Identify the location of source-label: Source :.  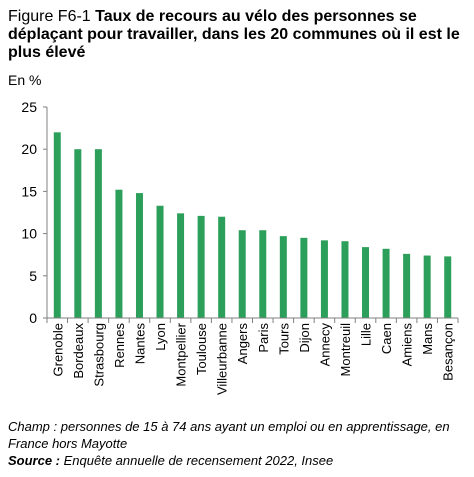
(34, 460).